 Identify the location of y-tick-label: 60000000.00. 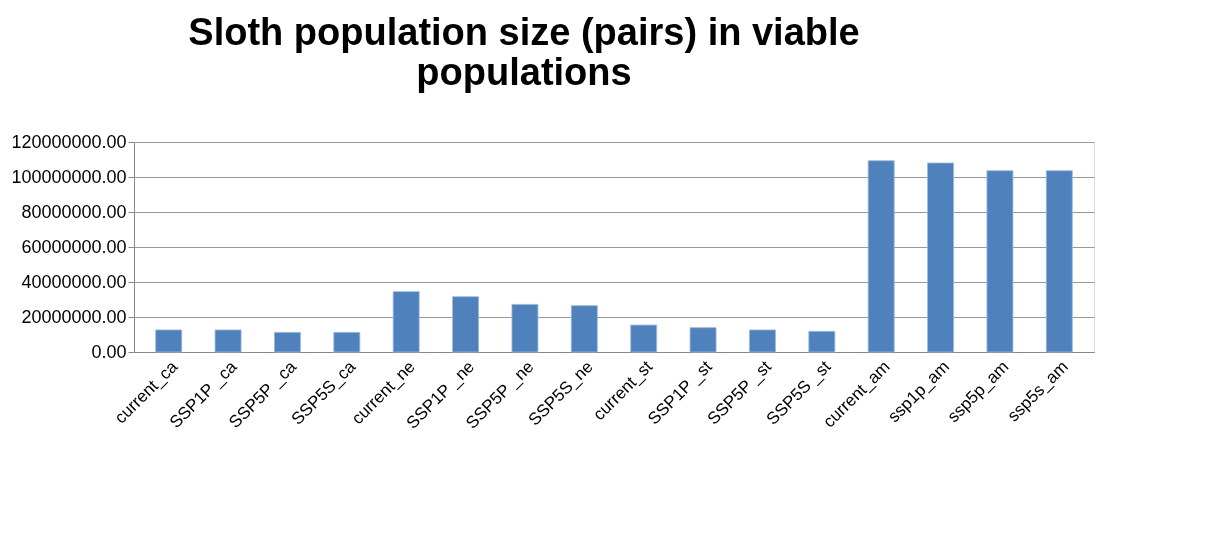
(74, 246).